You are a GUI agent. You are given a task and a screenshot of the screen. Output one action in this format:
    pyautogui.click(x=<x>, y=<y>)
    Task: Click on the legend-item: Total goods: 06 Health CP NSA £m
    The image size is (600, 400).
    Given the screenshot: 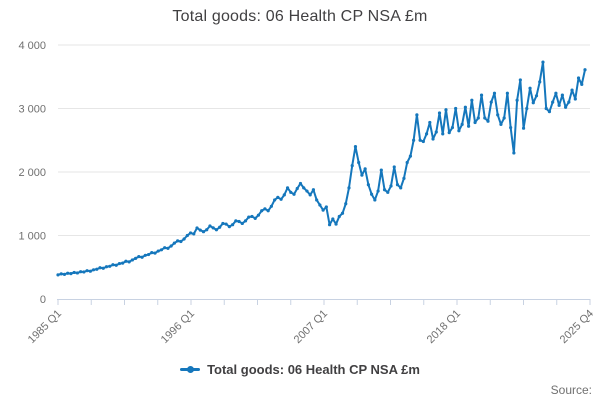 What is the action you would take?
    pyautogui.click(x=300, y=369)
    